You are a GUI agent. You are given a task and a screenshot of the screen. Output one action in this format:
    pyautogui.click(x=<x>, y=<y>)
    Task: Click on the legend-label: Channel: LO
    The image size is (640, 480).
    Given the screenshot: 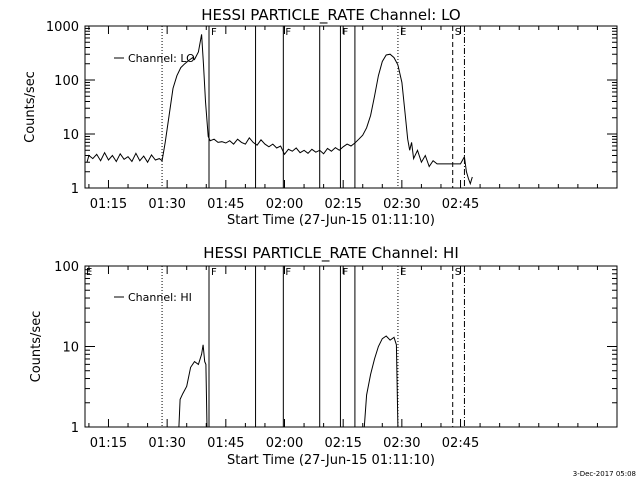 What is the action you would take?
    pyautogui.click(x=161, y=58)
    